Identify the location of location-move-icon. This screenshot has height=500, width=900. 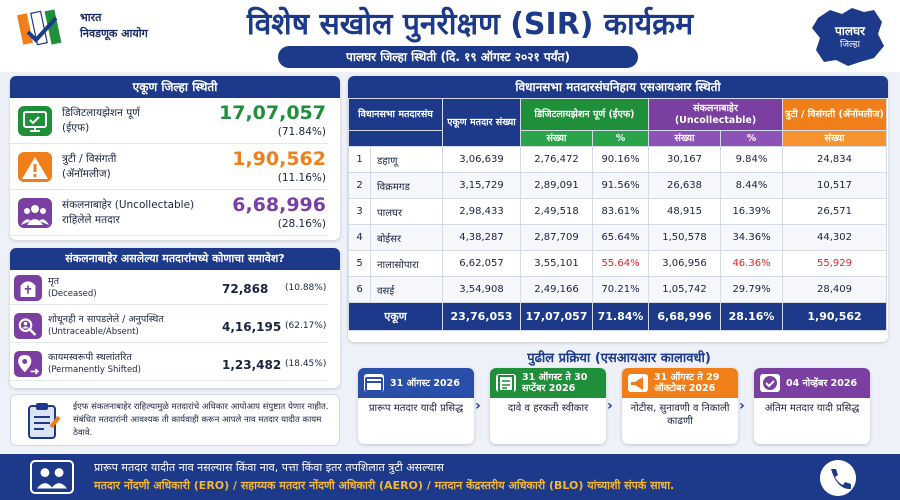
(28, 364).